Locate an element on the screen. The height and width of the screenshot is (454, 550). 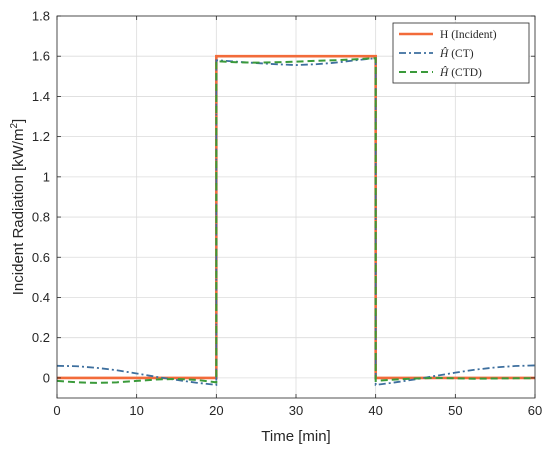
legend-entry-incident-label: (Incident) is located at coordinates (472, 35).